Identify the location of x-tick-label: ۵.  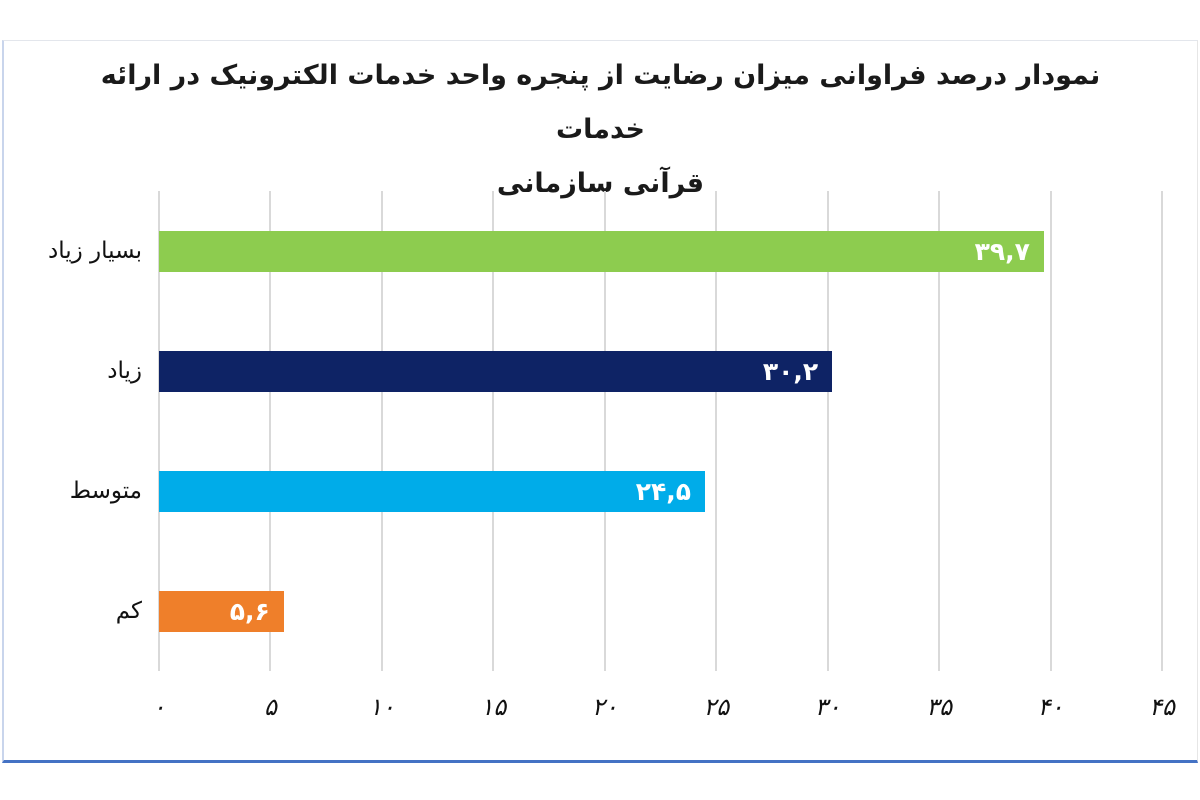
(270, 707).